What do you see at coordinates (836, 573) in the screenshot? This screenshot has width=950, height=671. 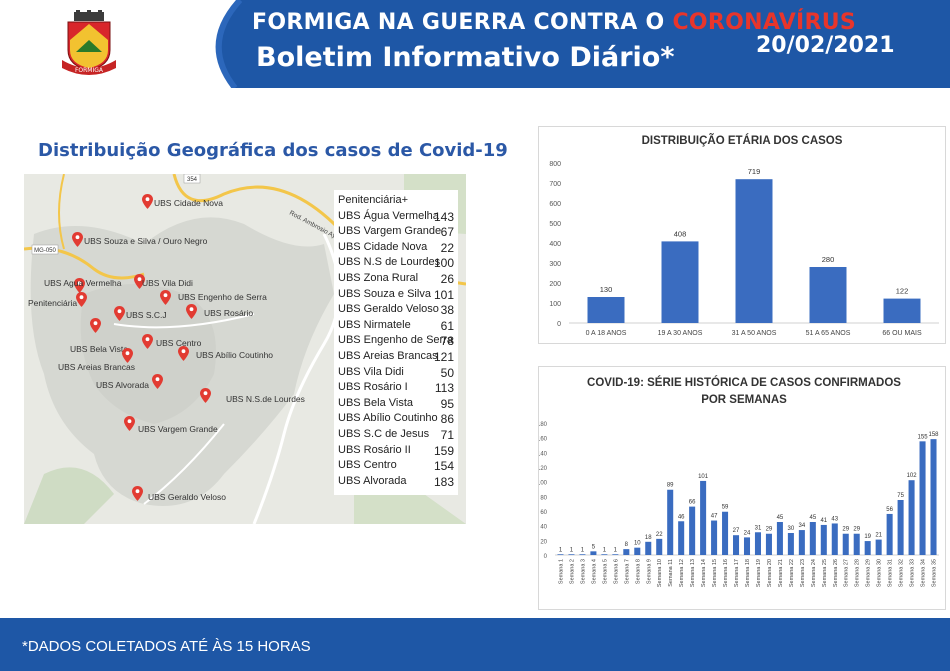 I see `x-tick-label: Semana 26` at bounding box center [836, 573].